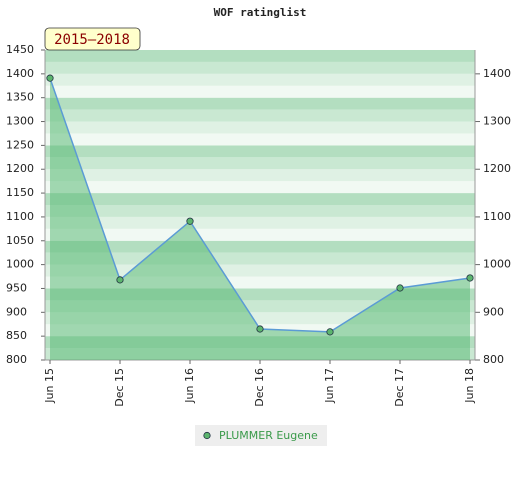  What do you see at coordinates (49, 386) in the screenshot?
I see `x-tick-label: Jun 15` at bounding box center [49, 386].